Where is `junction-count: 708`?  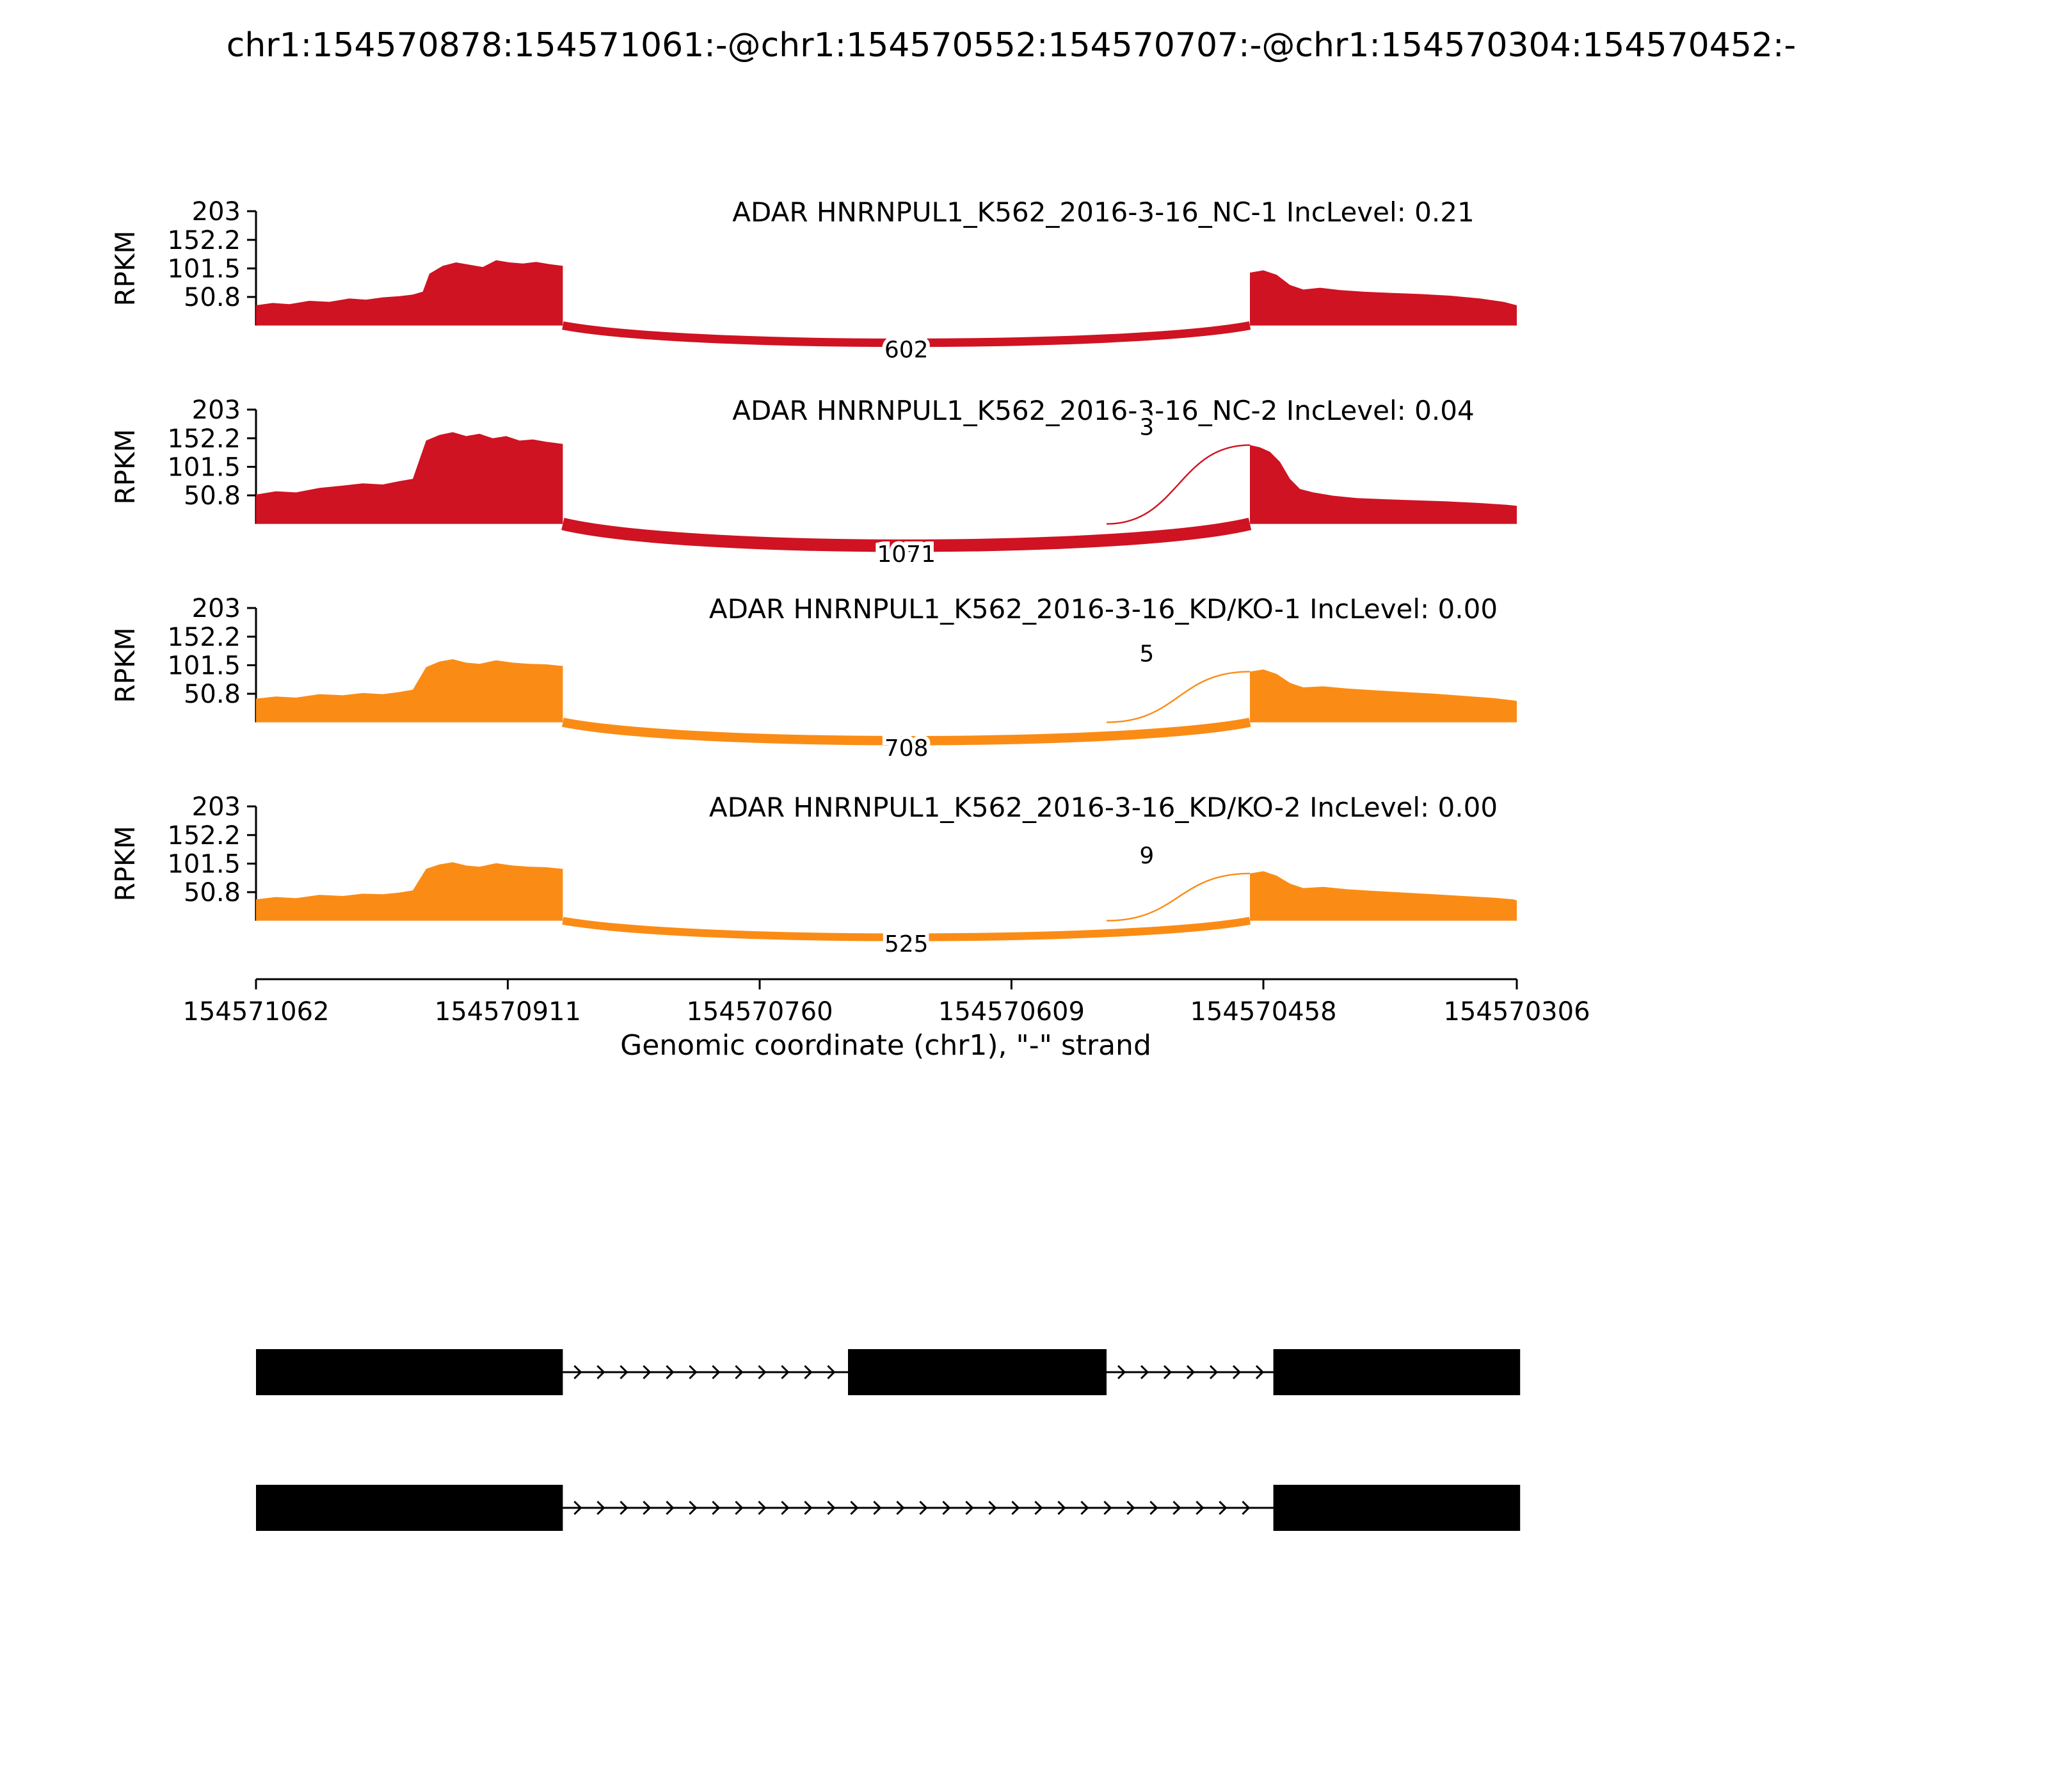 junction-count: 708 is located at coordinates (906, 748).